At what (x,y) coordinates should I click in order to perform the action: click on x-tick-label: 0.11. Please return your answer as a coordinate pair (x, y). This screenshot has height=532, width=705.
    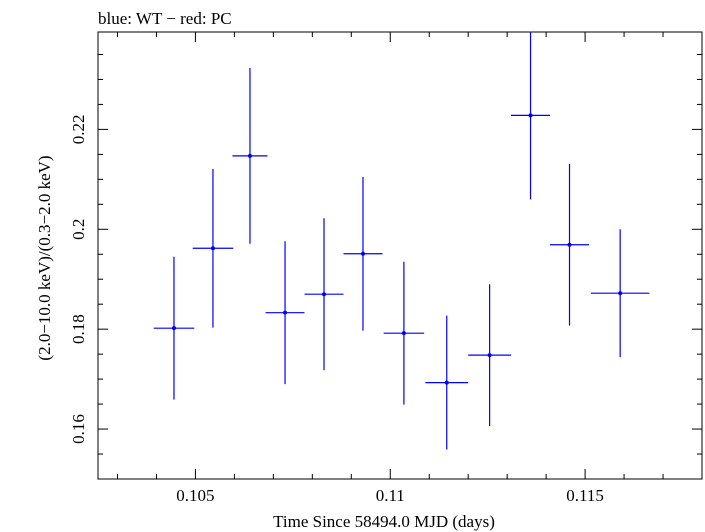
    Looking at the image, I should click on (390, 495).